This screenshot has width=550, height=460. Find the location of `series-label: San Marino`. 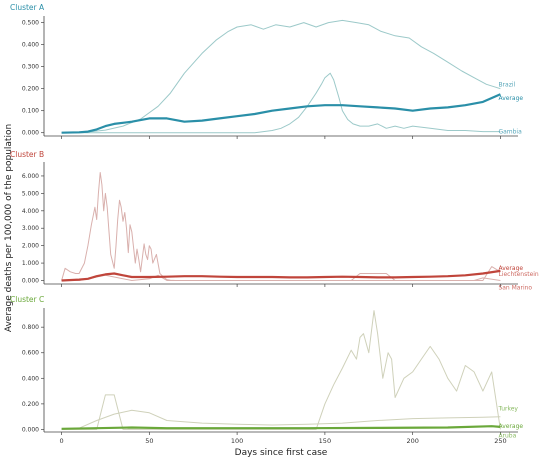

series-label: San Marino is located at coordinates (515, 288).